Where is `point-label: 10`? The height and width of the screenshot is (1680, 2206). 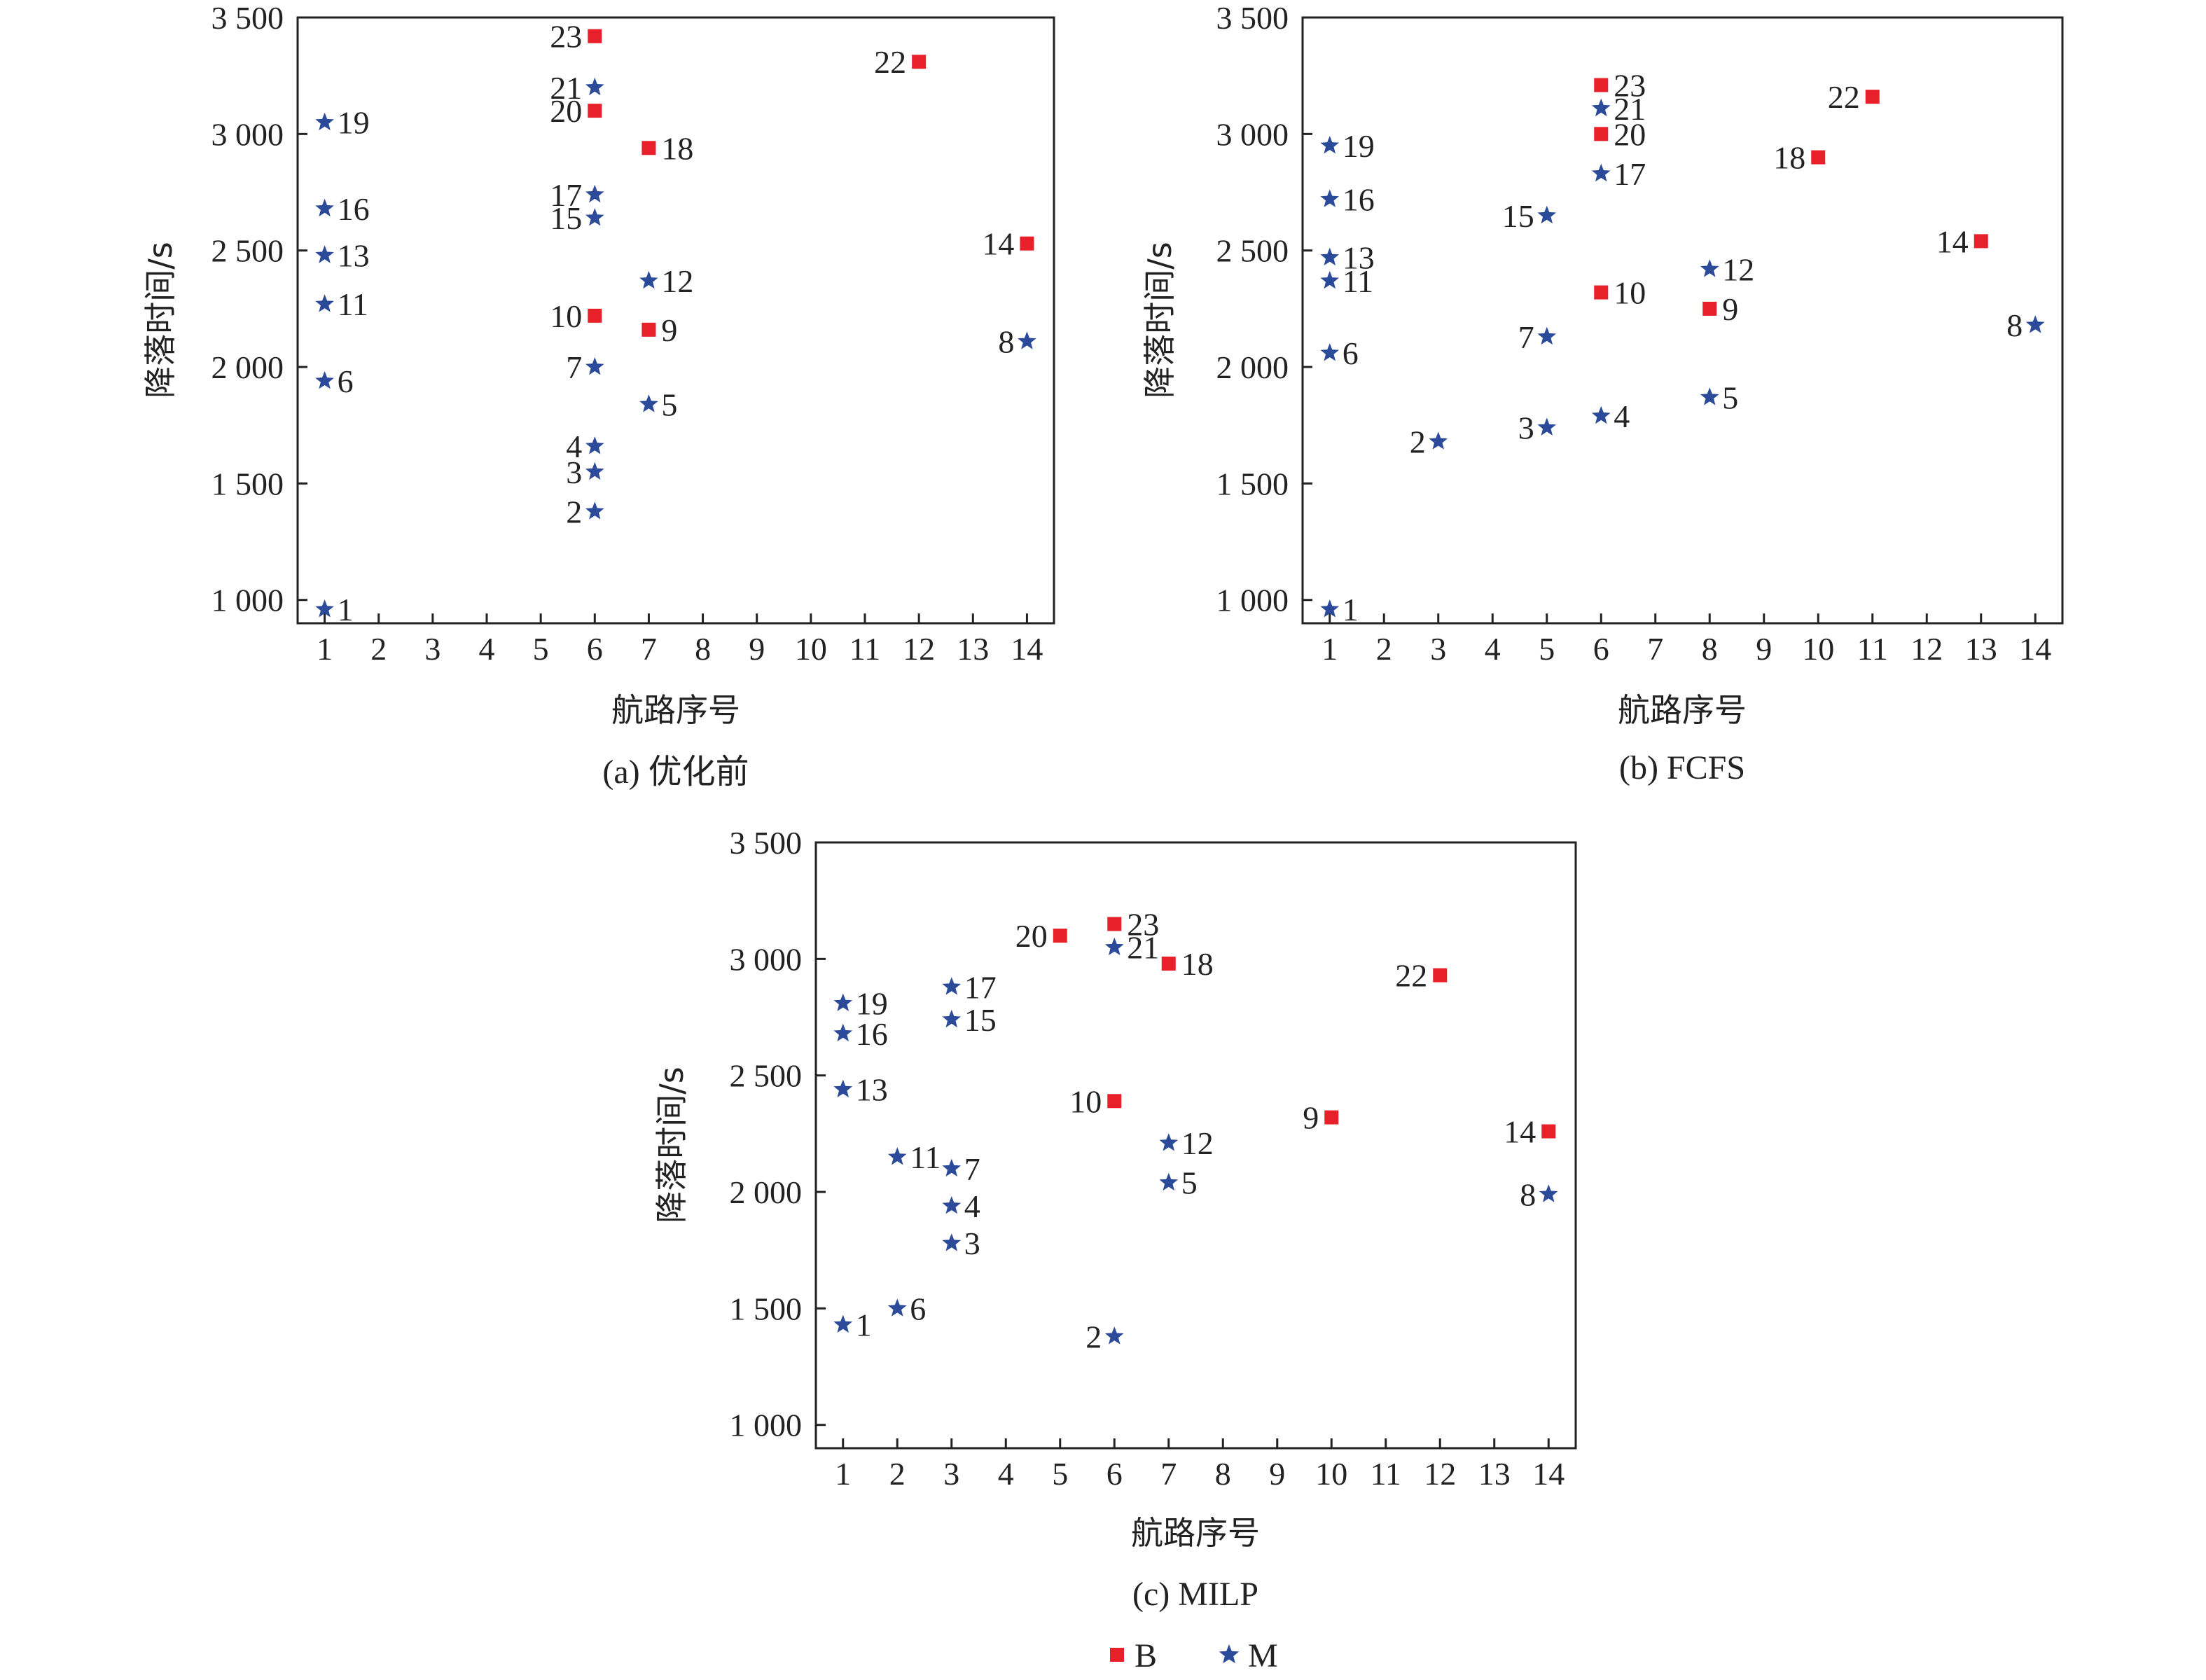 point-label: 10 is located at coordinates (1630, 293).